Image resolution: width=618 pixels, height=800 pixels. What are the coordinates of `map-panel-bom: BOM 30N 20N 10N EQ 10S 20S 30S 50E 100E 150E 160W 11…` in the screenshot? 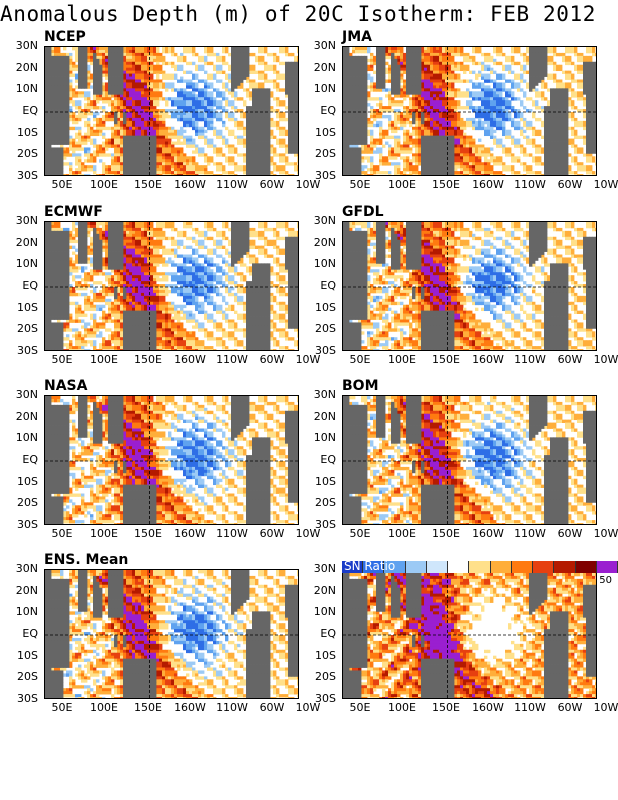 It's located at (458, 467).